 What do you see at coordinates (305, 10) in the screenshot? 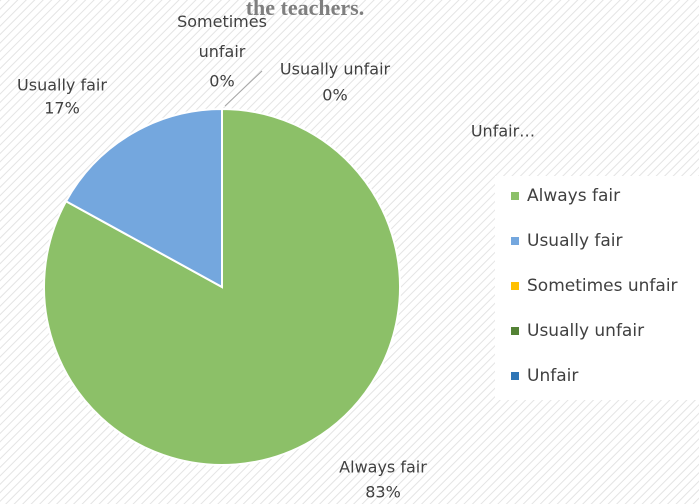
I see `chart-title: the teachers.` at bounding box center [305, 10].